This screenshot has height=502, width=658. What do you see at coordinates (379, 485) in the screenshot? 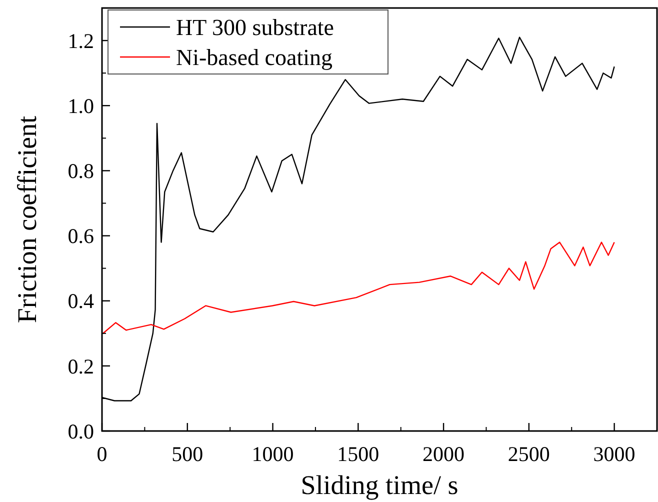
I see `x-axis-title: Sliding time/ s` at bounding box center [379, 485].